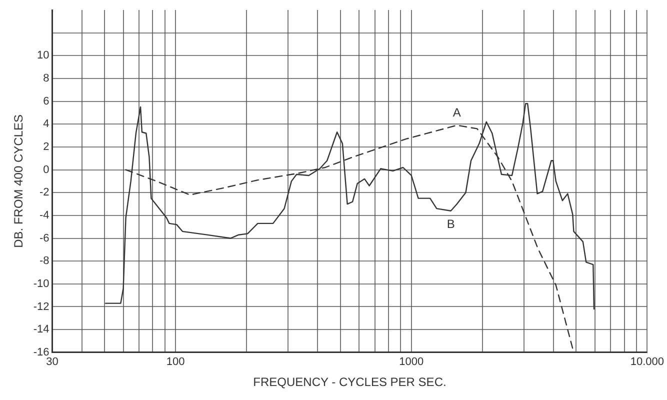 This screenshot has width=667, height=400. What do you see at coordinates (41, 352) in the screenshot?
I see `y-tick-label: -16` at bounding box center [41, 352].